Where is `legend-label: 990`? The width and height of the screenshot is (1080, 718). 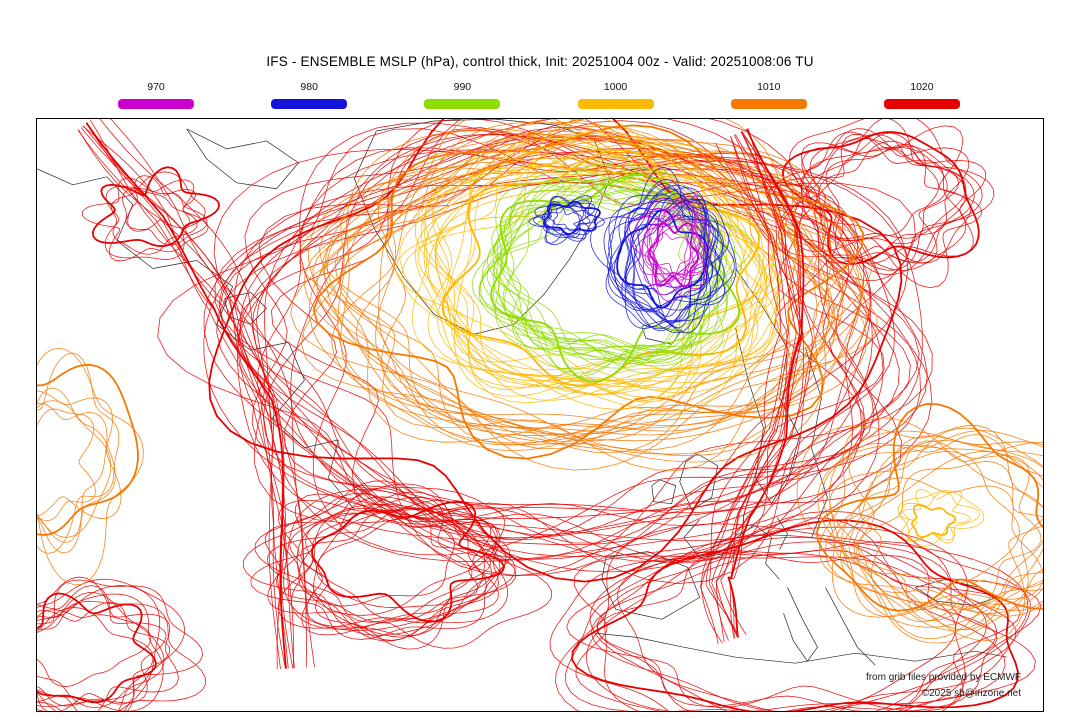 legend-label: 990 is located at coordinates (462, 87).